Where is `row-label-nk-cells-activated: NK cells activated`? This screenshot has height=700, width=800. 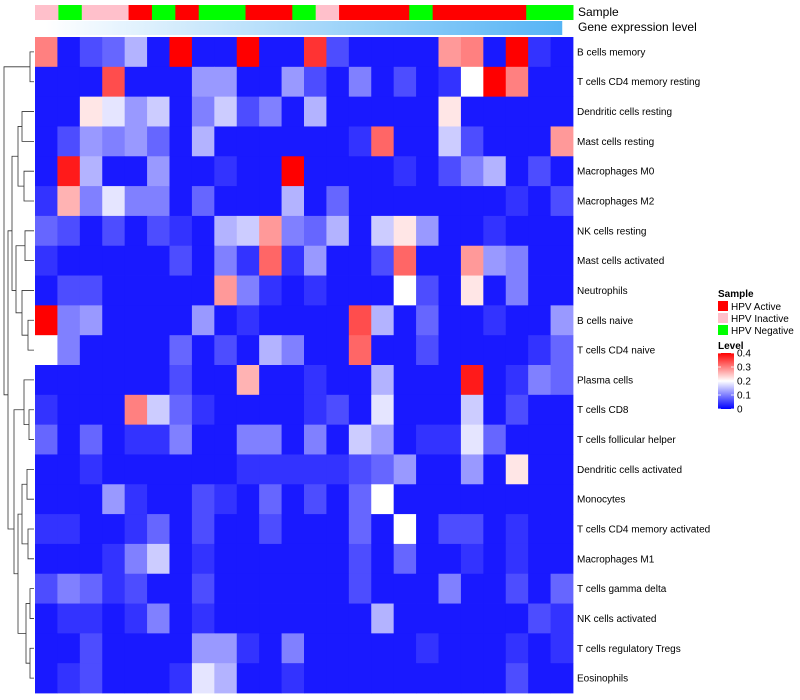
row-label-nk-cells-activated: NK cells activated is located at coordinates (616, 619).